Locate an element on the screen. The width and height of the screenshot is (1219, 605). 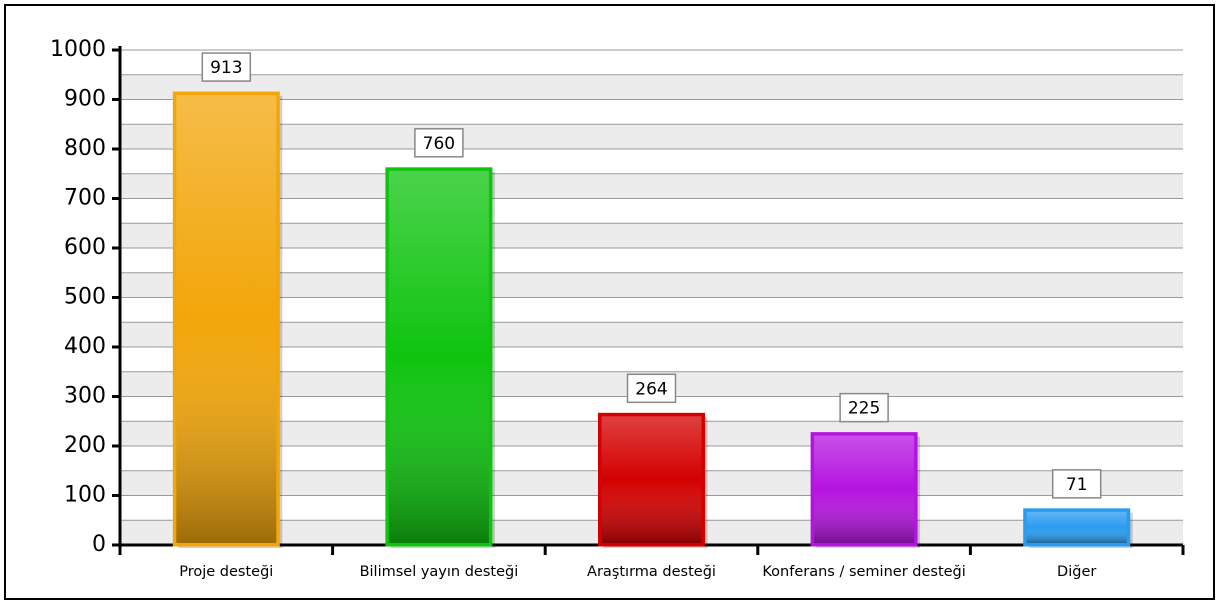
y-tick-label: 500 is located at coordinates (85, 297).